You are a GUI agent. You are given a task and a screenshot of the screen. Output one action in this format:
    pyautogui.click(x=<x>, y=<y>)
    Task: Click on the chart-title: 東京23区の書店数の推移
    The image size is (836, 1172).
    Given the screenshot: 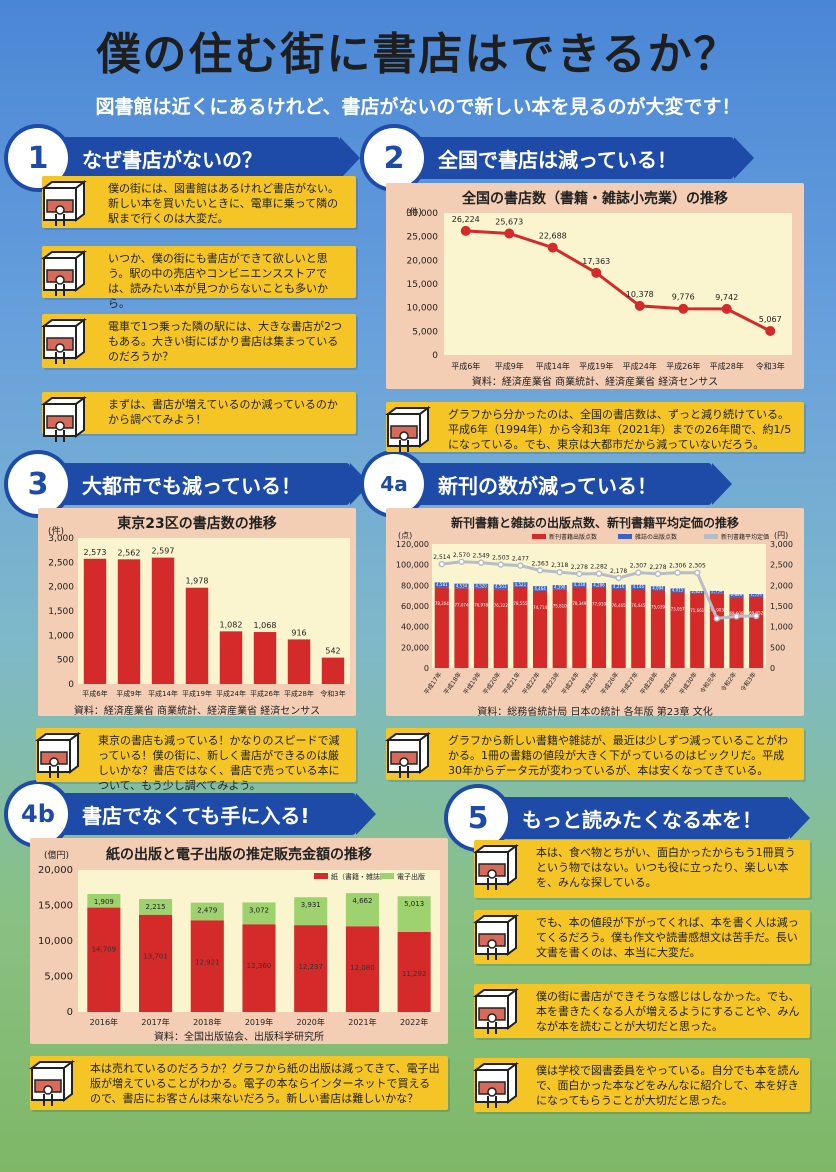 What is the action you would take?
    pyautogui.click(x=197, y=524)
    